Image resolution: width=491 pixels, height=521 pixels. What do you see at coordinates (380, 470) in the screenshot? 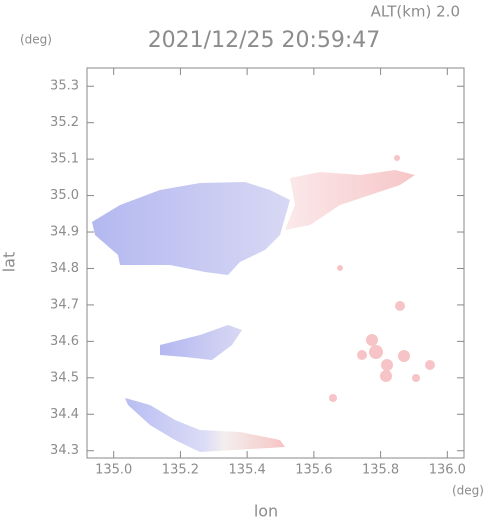
I see `x-tick-label: 135.8` at bounding box center [380, 470].